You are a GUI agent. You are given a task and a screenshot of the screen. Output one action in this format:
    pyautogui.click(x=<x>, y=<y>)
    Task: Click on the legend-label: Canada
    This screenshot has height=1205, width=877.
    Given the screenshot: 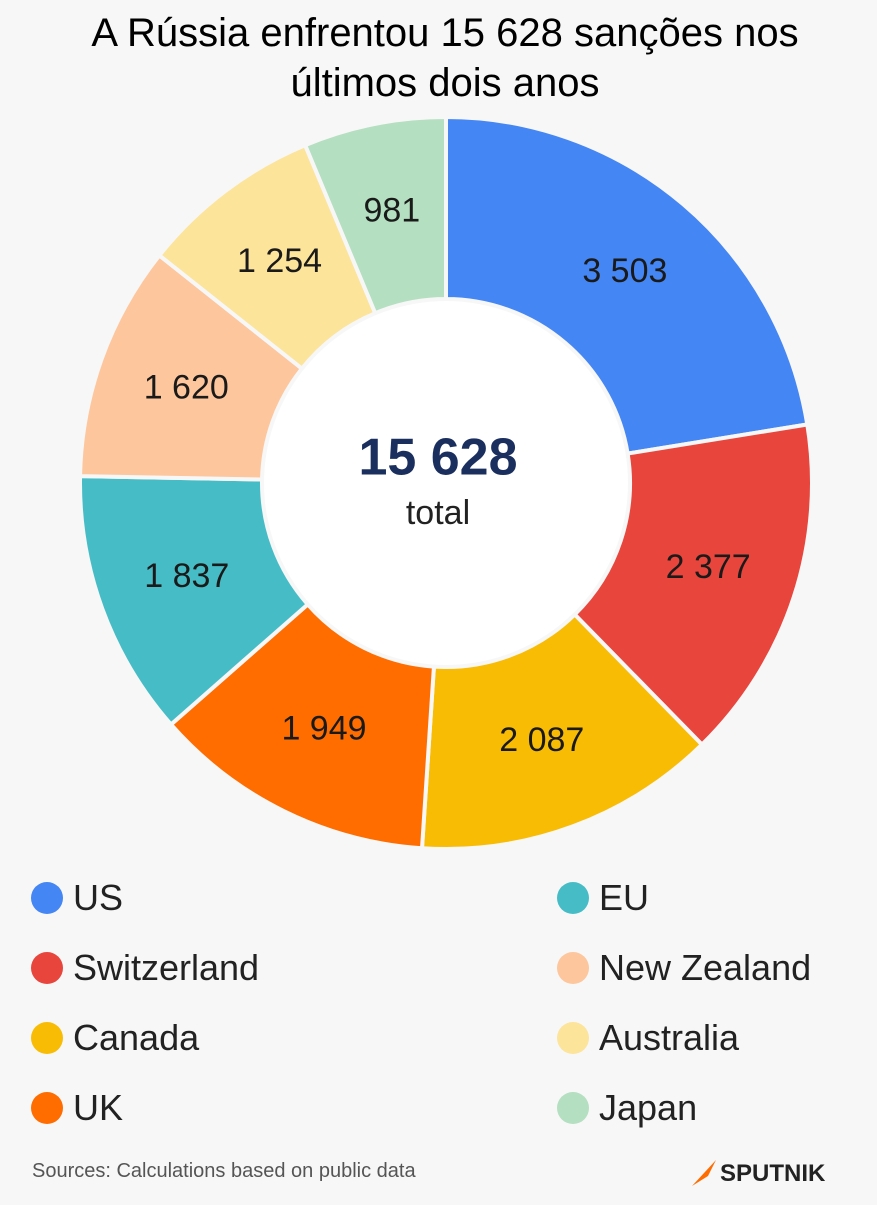 What is the action you would take?
    pyautogui.click(x=136, y=1037)
    